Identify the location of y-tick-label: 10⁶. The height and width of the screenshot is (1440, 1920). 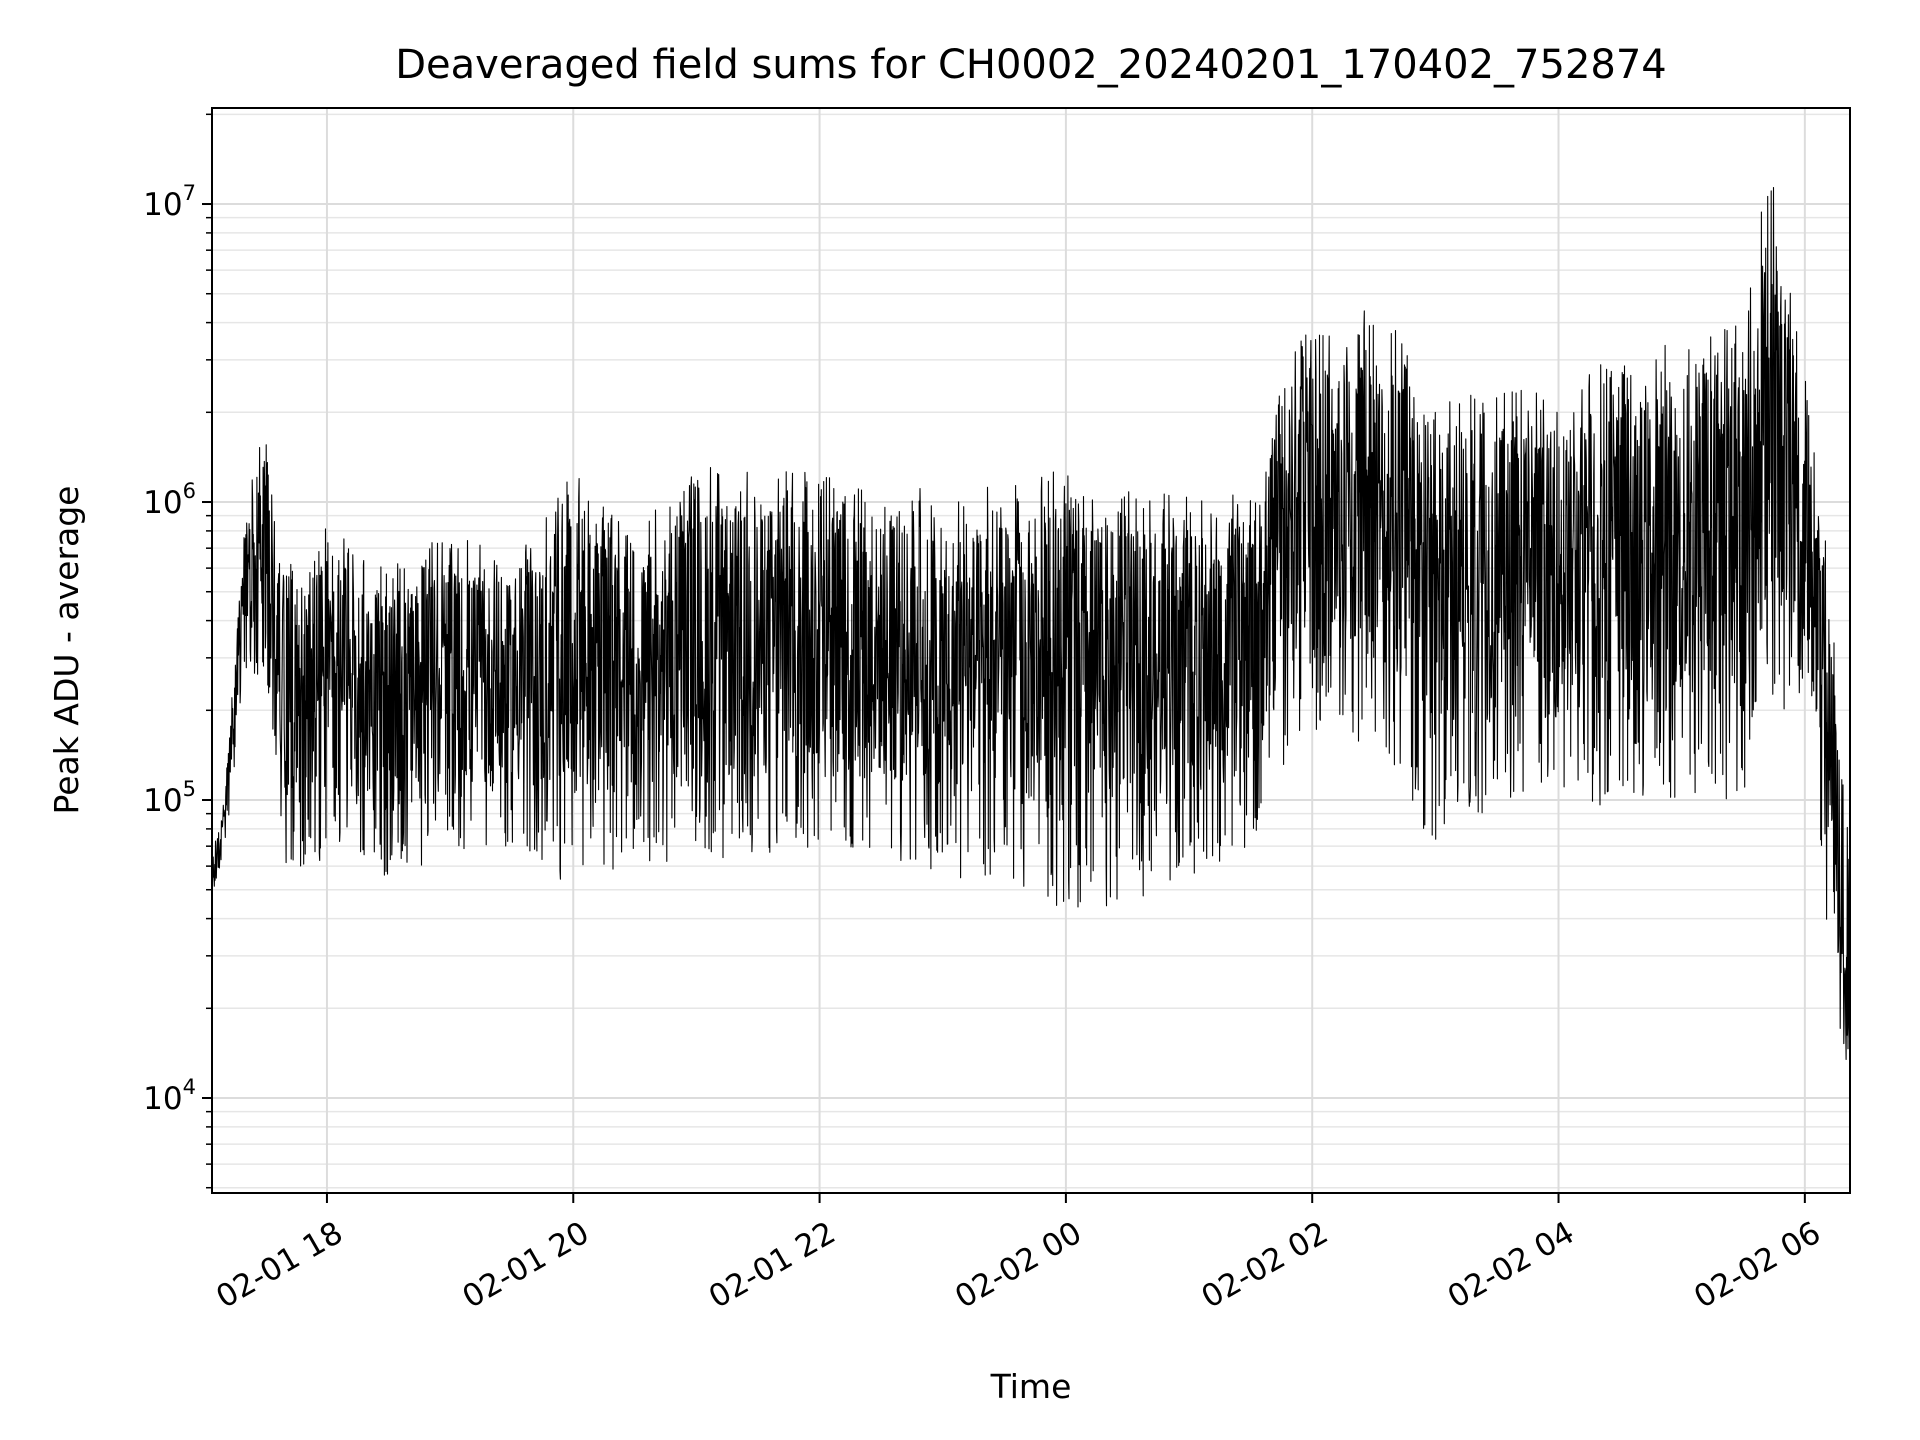
(169, 500).